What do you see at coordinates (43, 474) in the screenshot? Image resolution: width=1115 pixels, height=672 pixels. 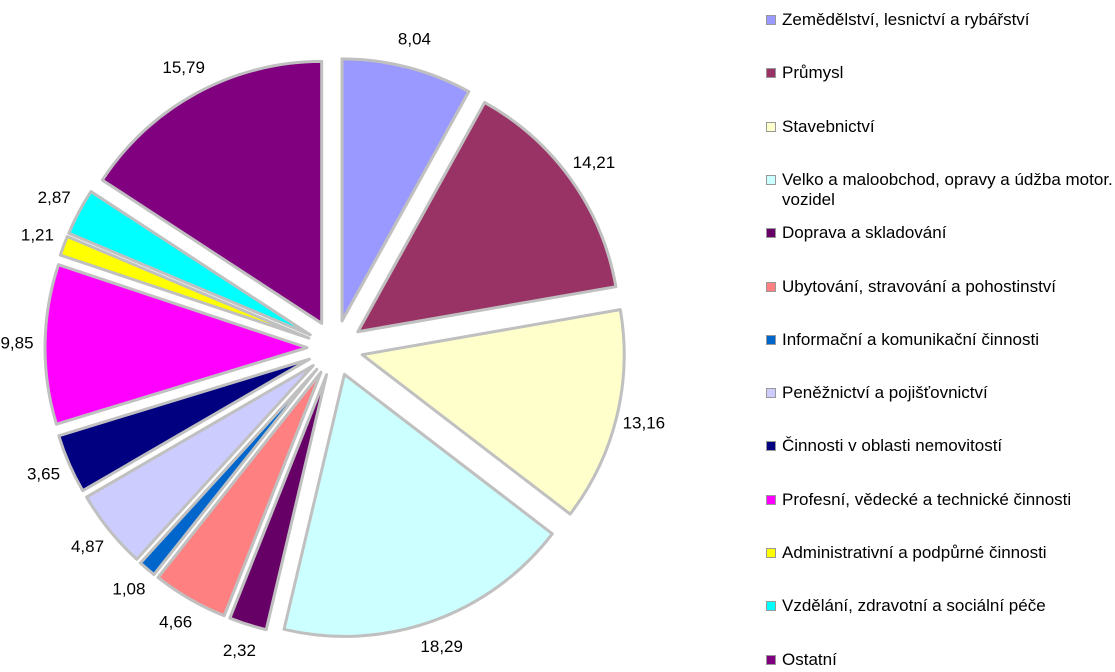 I see `data-label: 3,65` at bounding box center [43, 474].